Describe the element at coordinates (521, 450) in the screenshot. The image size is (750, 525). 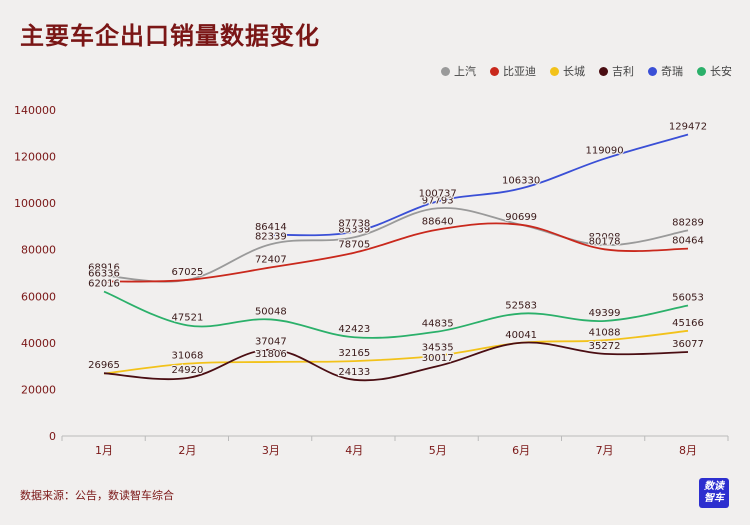
I see `x-tick-label: 6月` at that location.